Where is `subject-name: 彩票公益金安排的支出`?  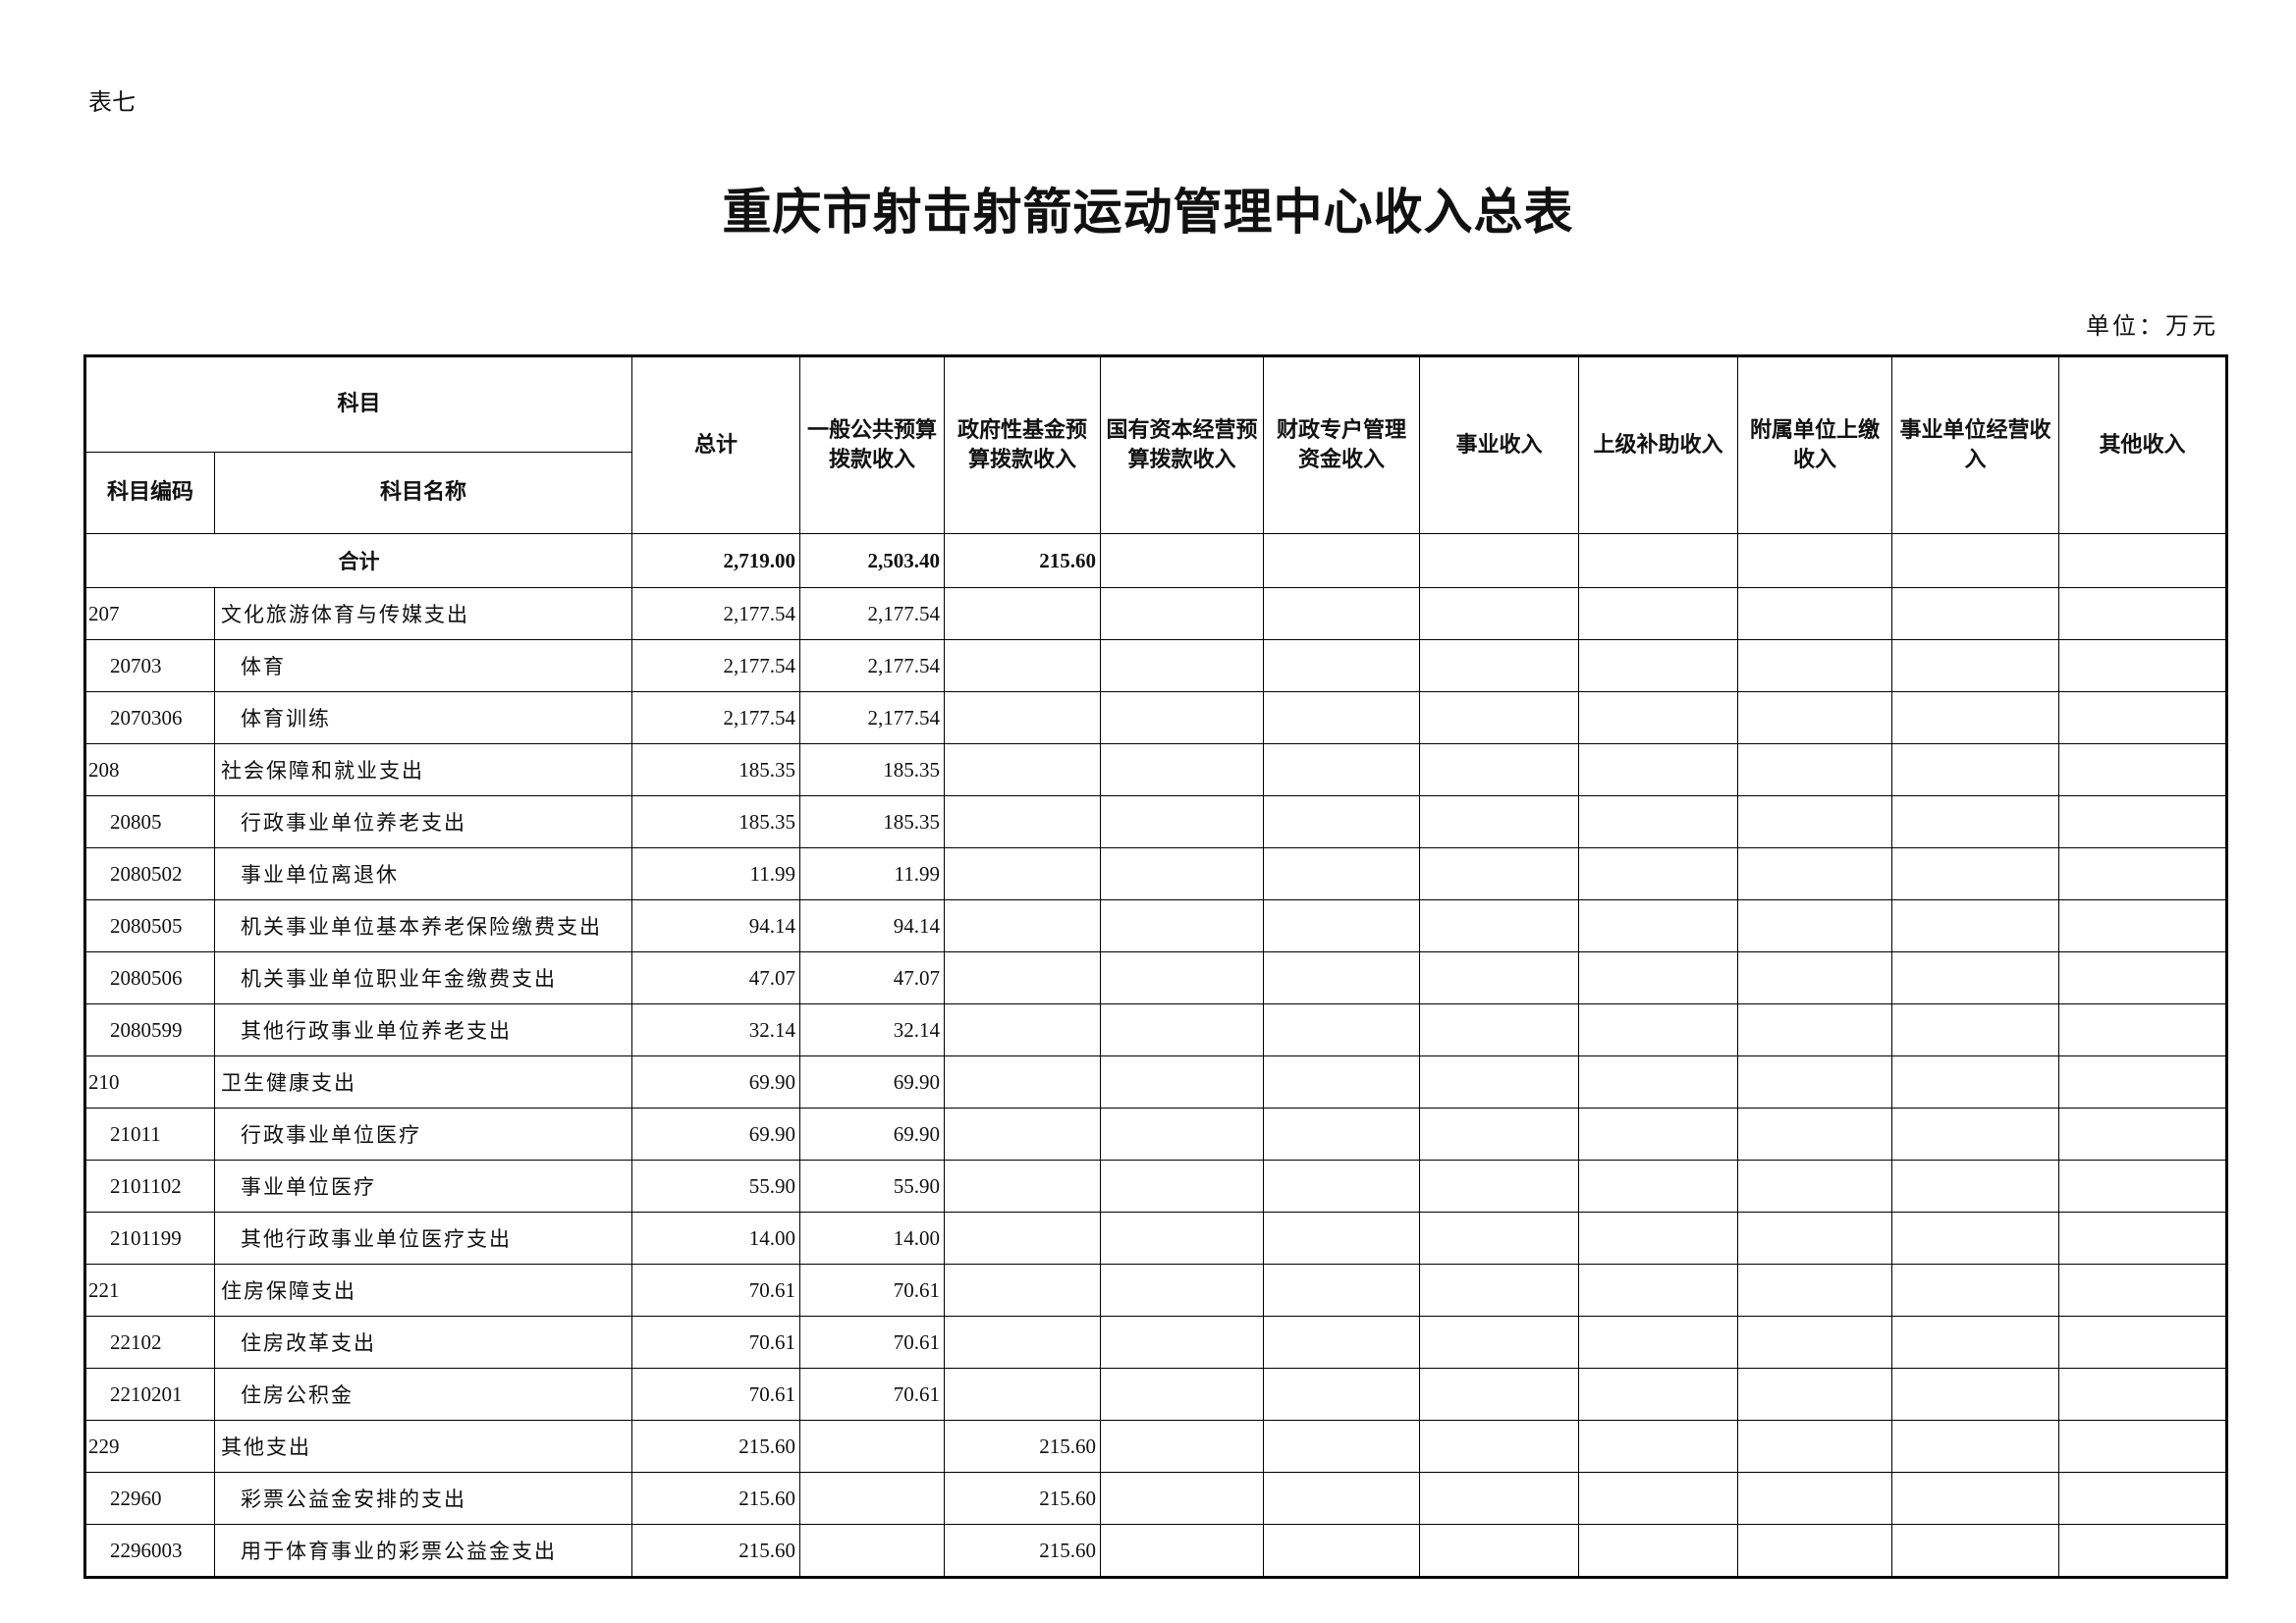
subject-name: 彩票公益金安排的支出 is located at coordinates (423, 1498).